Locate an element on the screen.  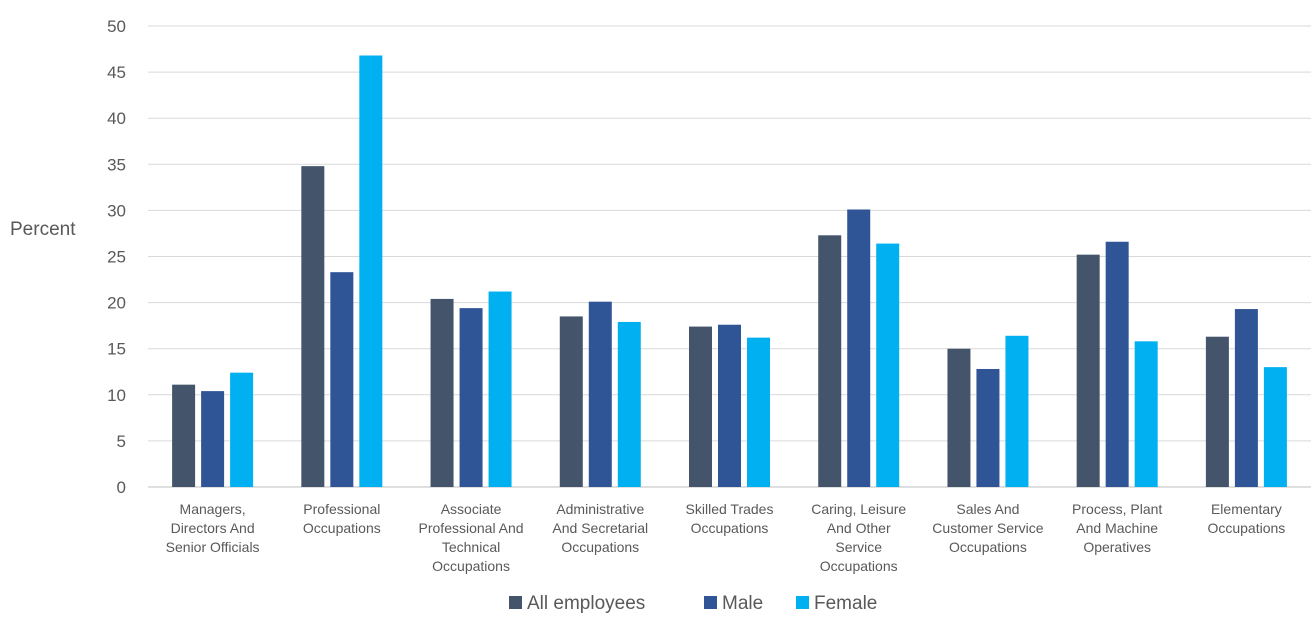
x-category-label: Elementary Occupations is located at coordinates (1246, 518).